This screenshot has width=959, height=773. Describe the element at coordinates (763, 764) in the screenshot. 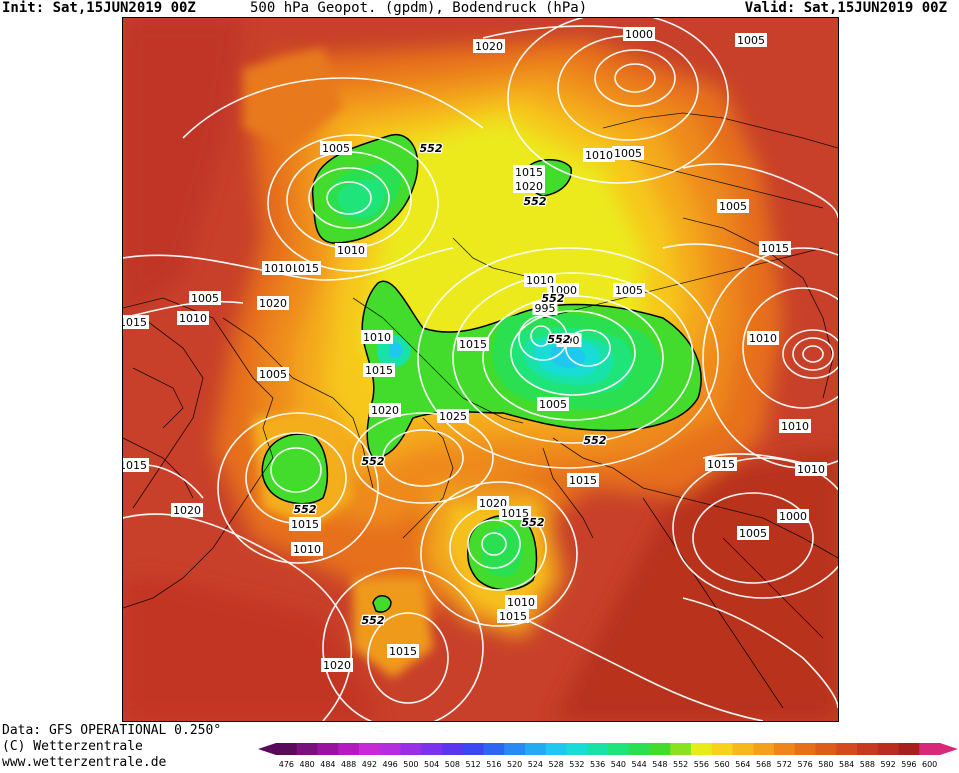

I see `scale-tick-label: 568` at that location.